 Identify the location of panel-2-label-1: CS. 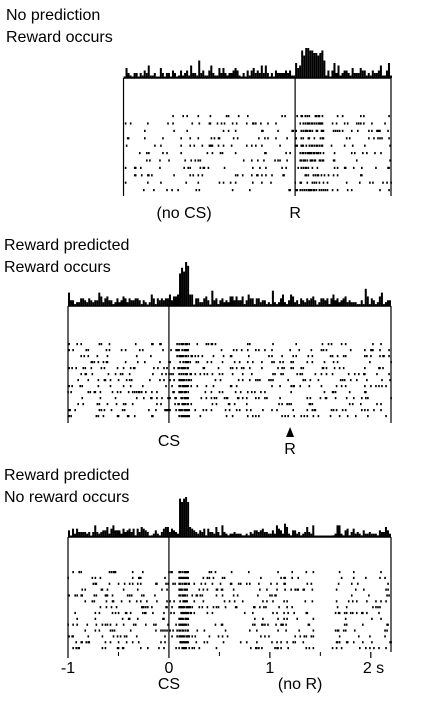
(169, 441).